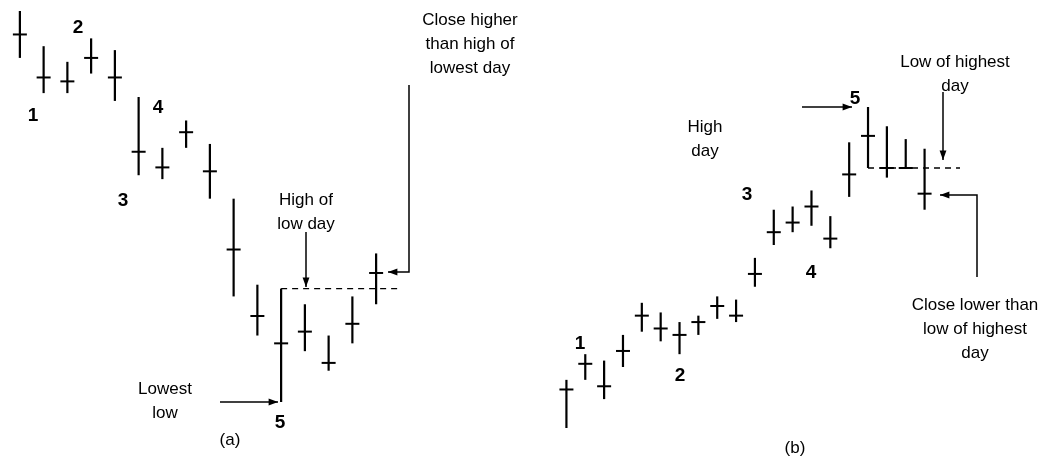 This screenshot has width=1047, height=459. Describe the element at coordinates (230, 440) in the screenshot. I see `text: (a)` at that location.